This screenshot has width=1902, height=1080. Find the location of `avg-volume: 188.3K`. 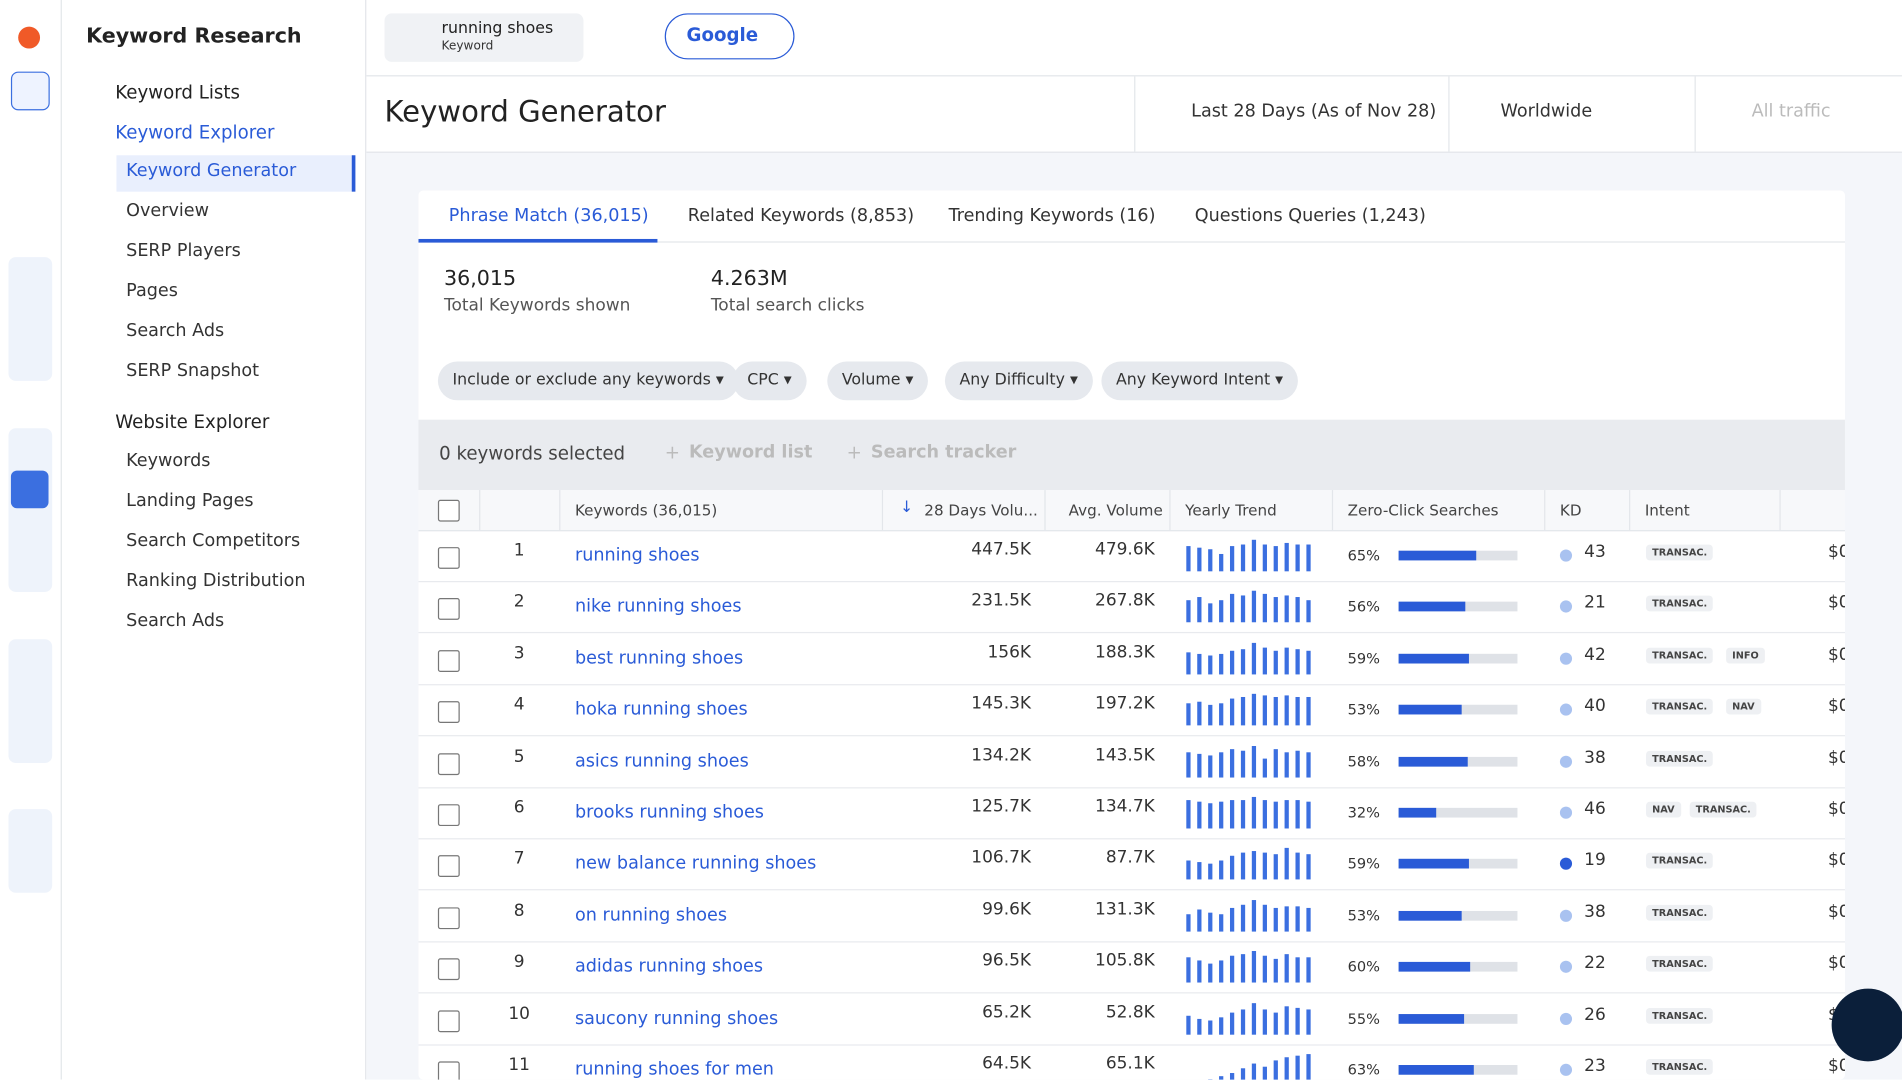

avg-volume: 188.3K is located at coordinates (1125, 652).